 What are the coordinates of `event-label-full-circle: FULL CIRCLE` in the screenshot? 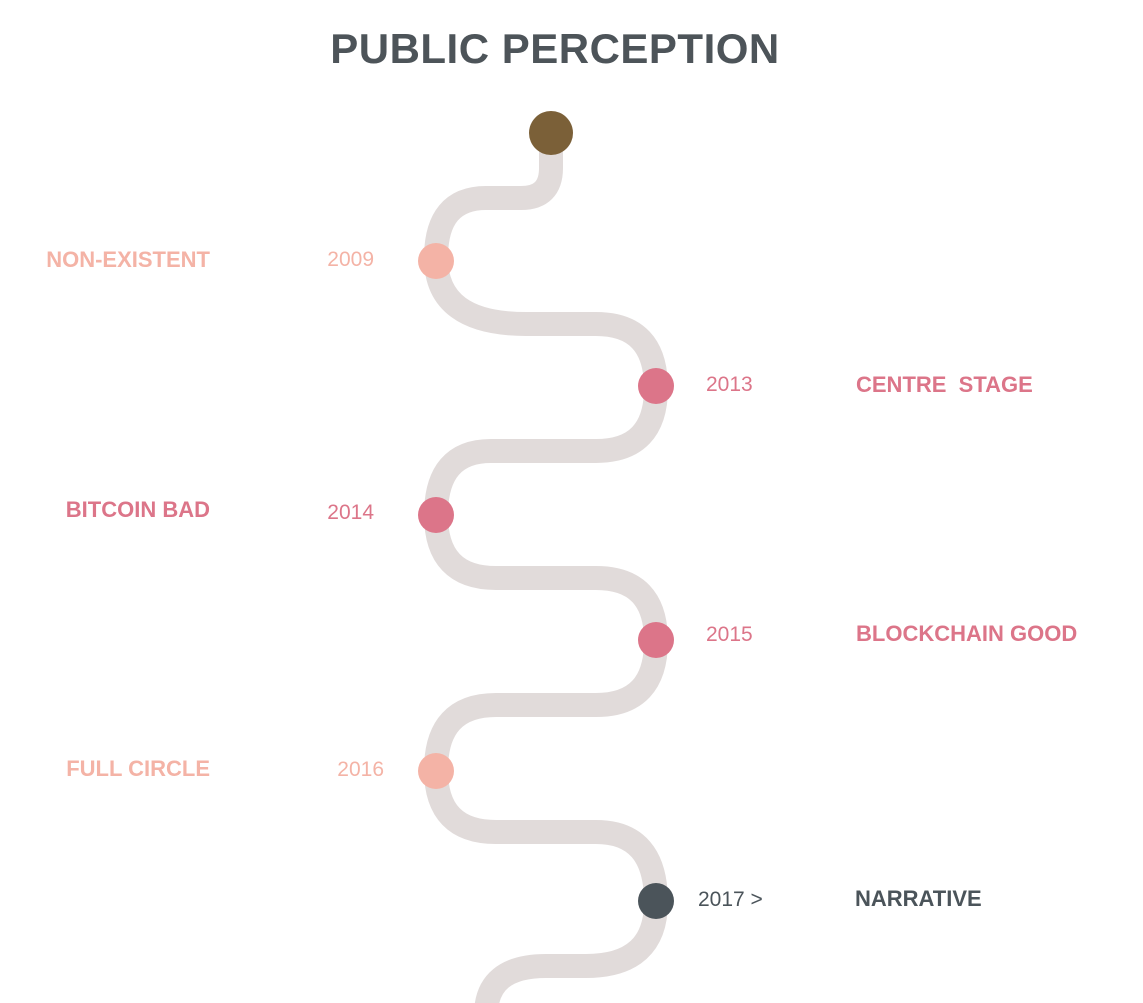 It's located at (138, 768).